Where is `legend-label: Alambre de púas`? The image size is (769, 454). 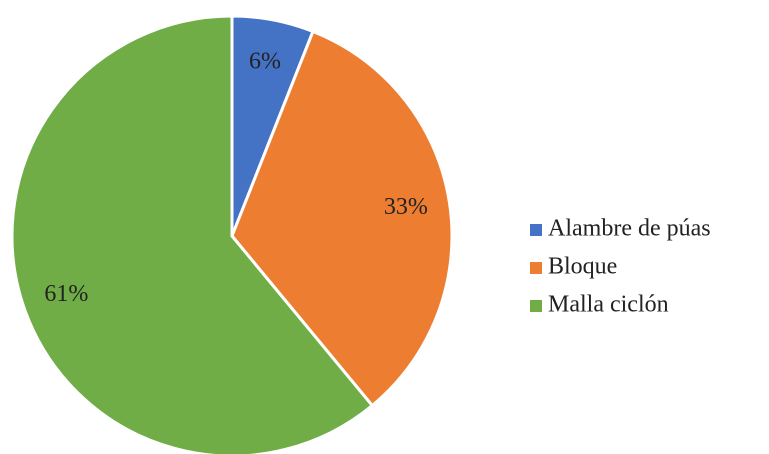
legend-label: Alambre de púas is located at coordinates (629, 229).